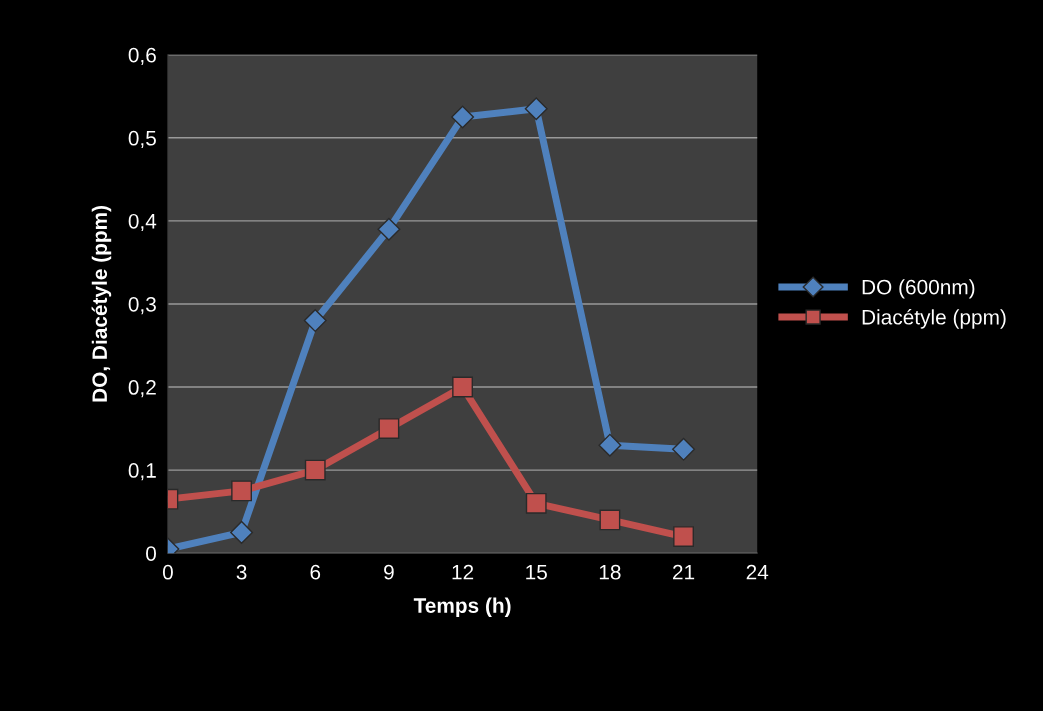 This screenshot has width=1043, height=711. What do you see at coordinates (101, 304) in the screenshot?
I see `y-axis-title: DO, Diacétyle (ppm)` at bounding box center [101, 304].